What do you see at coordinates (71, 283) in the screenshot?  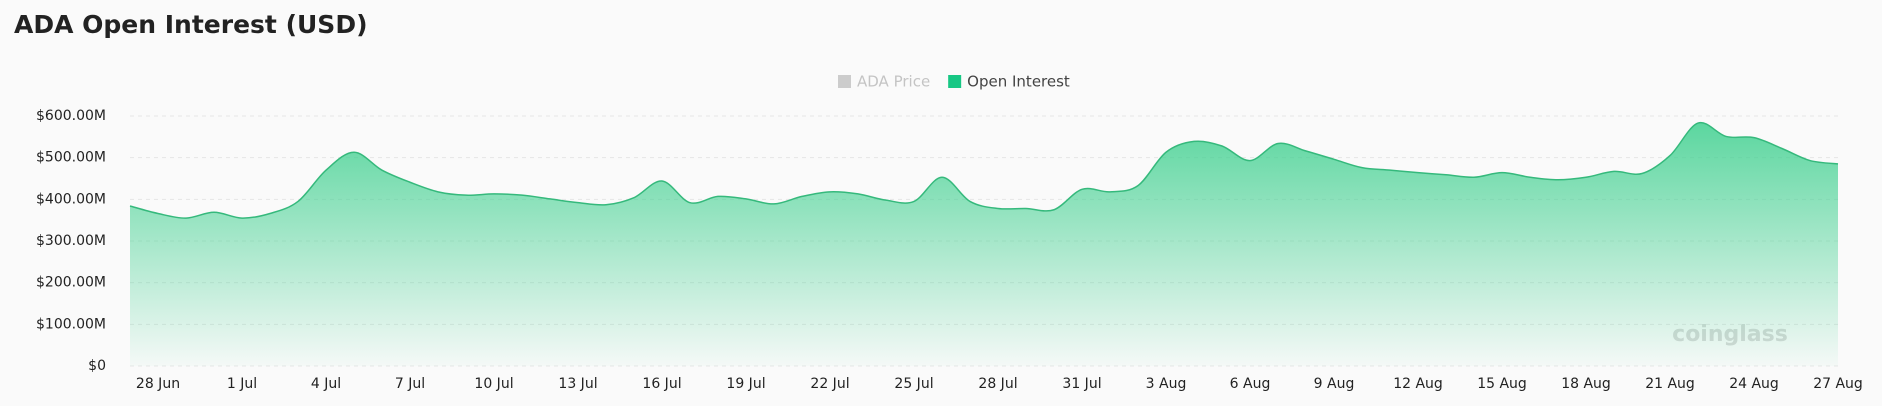 I see `y-tick-label: $200.00M` at bounding box center [71, 283].